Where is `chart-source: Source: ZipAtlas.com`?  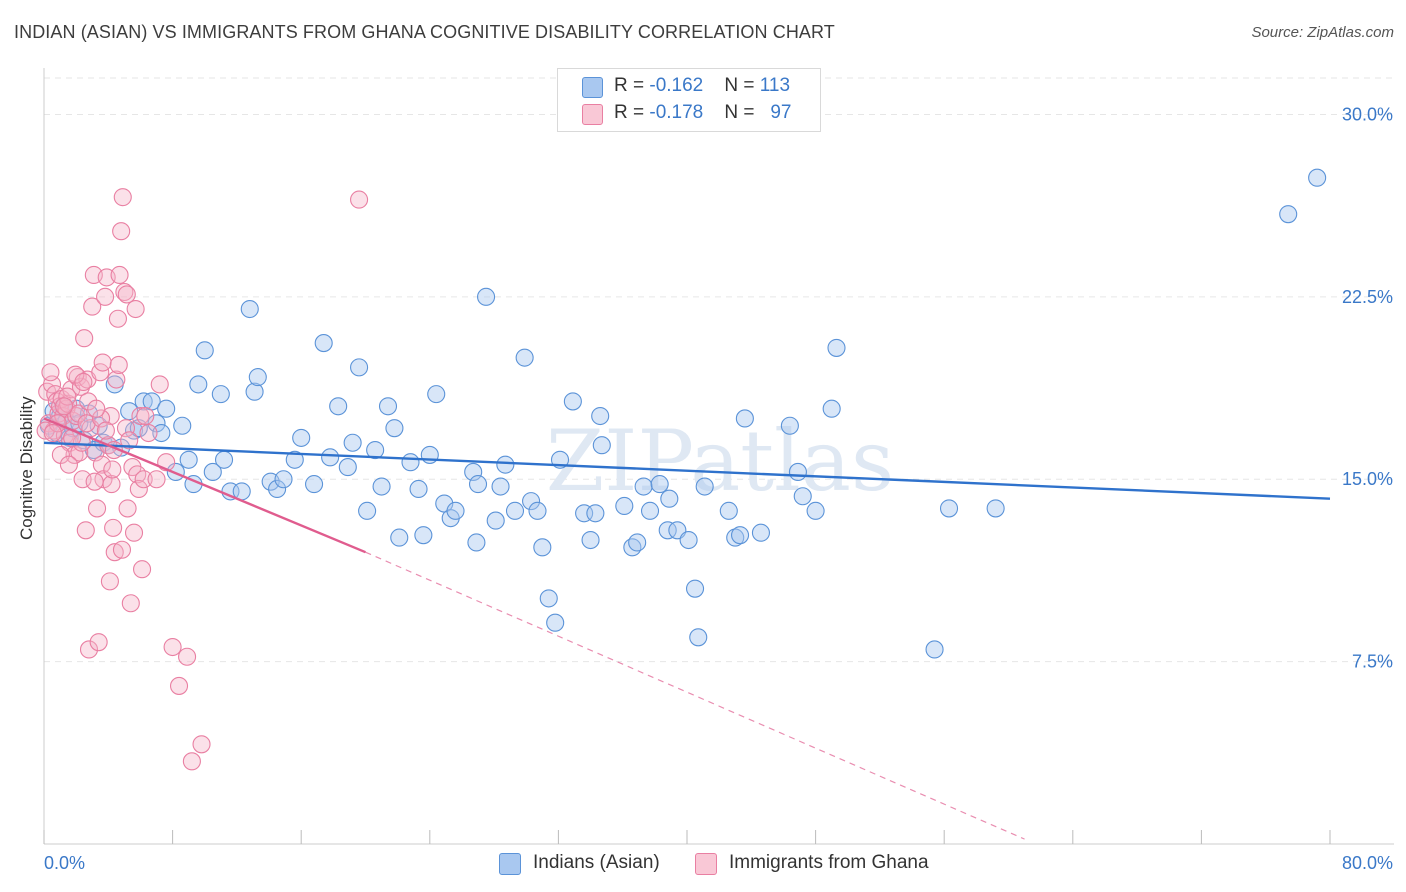
chart-source: Source: ZipAtlas.com is located at coordinates (1322, 32).